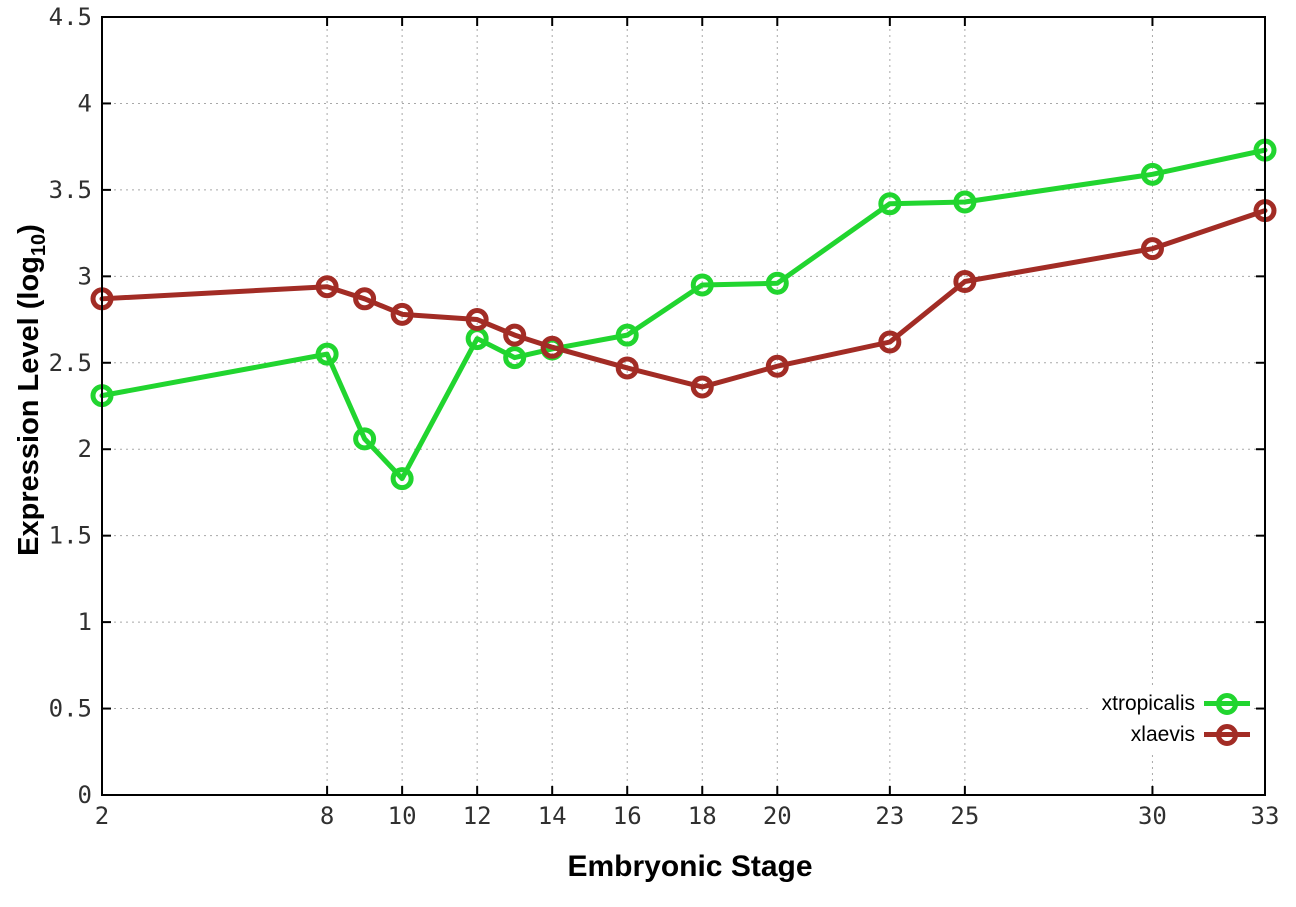 The height and width of the screenshot is (907, 1296). I want to click on legend-item-xlaevis: xlaevis, so click(1176, 734).